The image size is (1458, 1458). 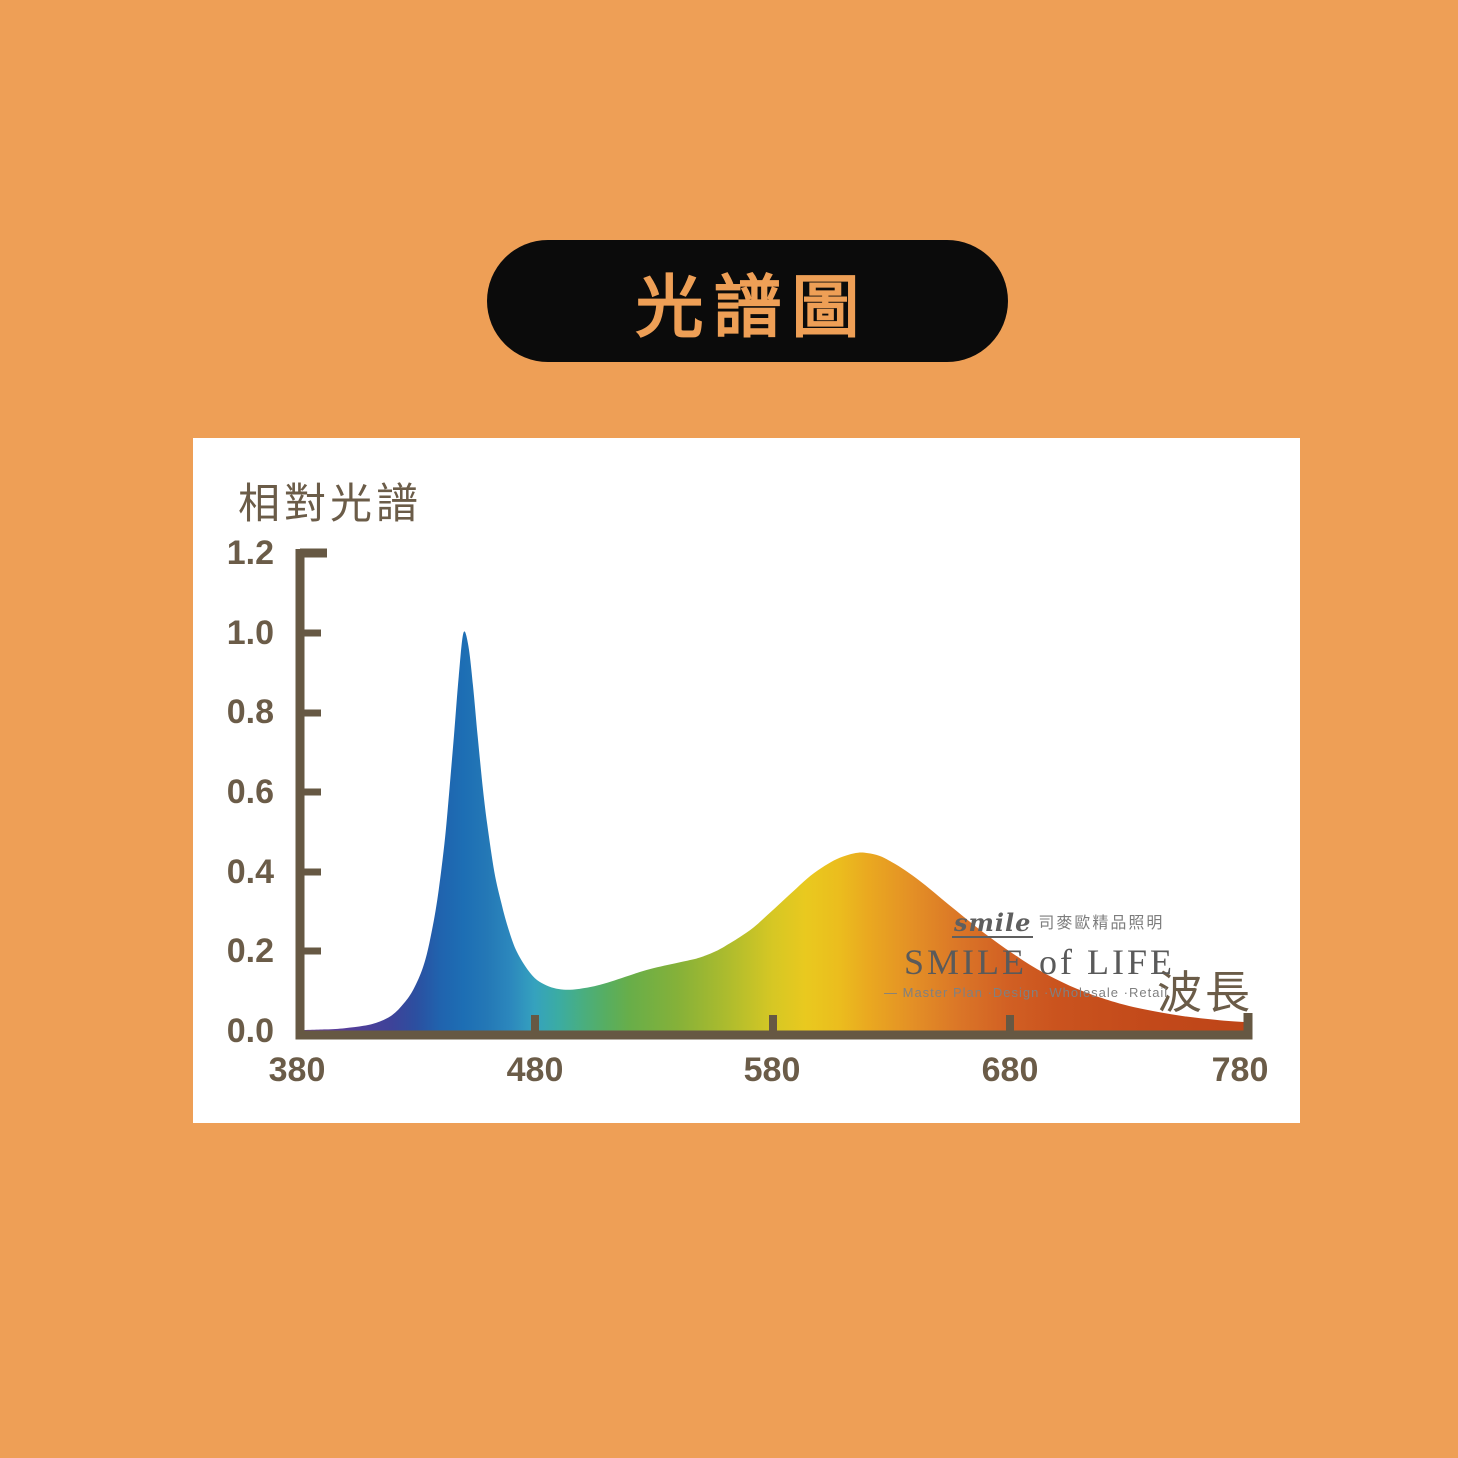 What do you see at coordinates (993, 922) in the screenshot?
I see `smile-script-logo: smile` at bounding box center [993, 922].